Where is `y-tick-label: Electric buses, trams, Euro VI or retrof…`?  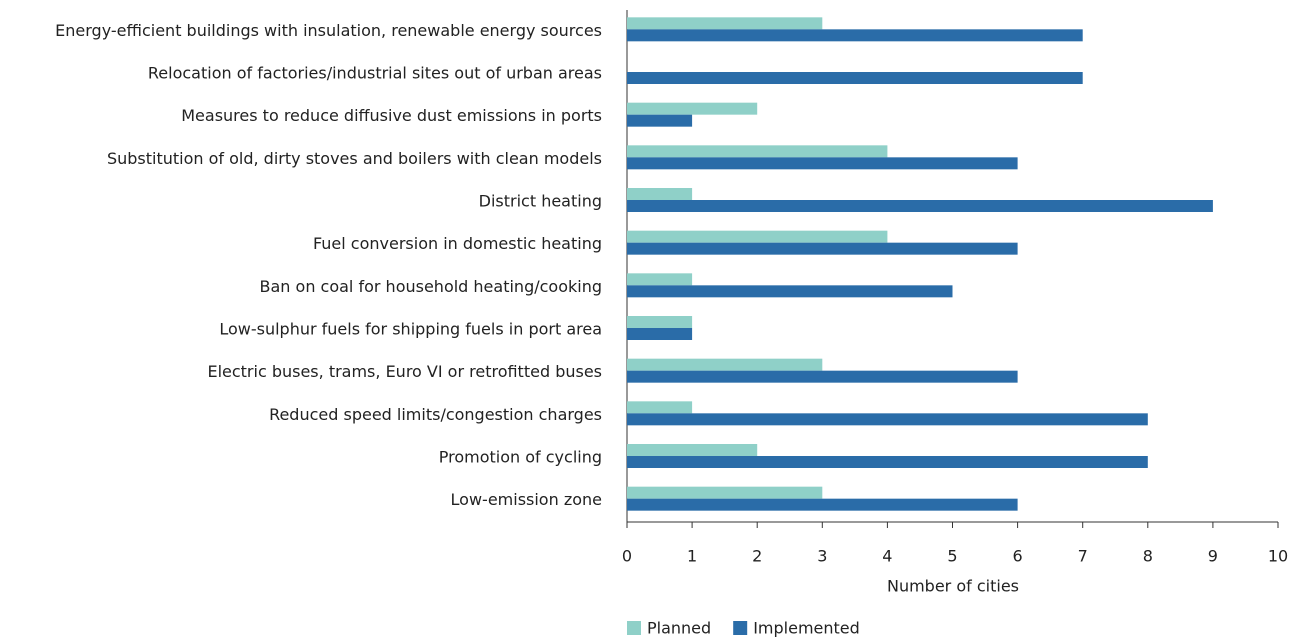
y-tick-label: Electric buses, trams, Euro VI or retrof… is located at coordinates (404, 371).